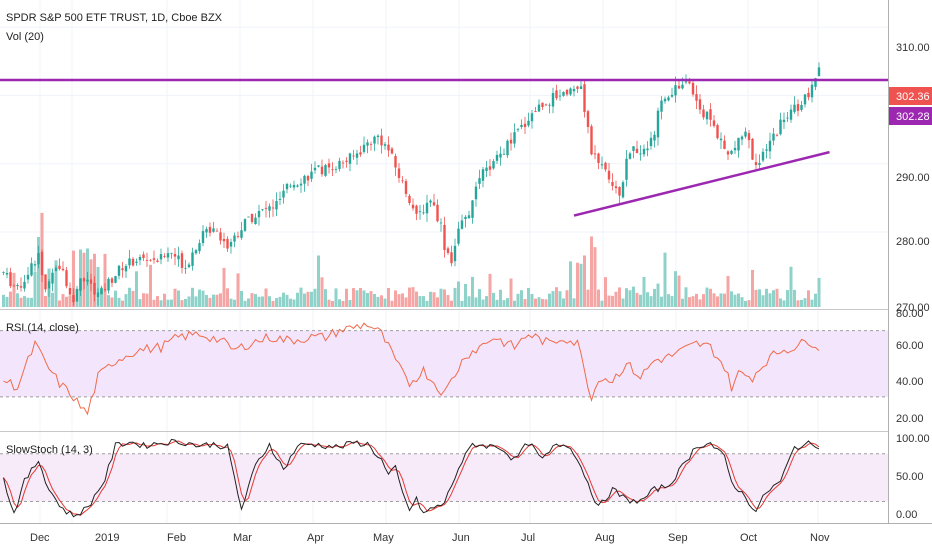  I want to click on time-tick-label: Oct, so click(748, 538).